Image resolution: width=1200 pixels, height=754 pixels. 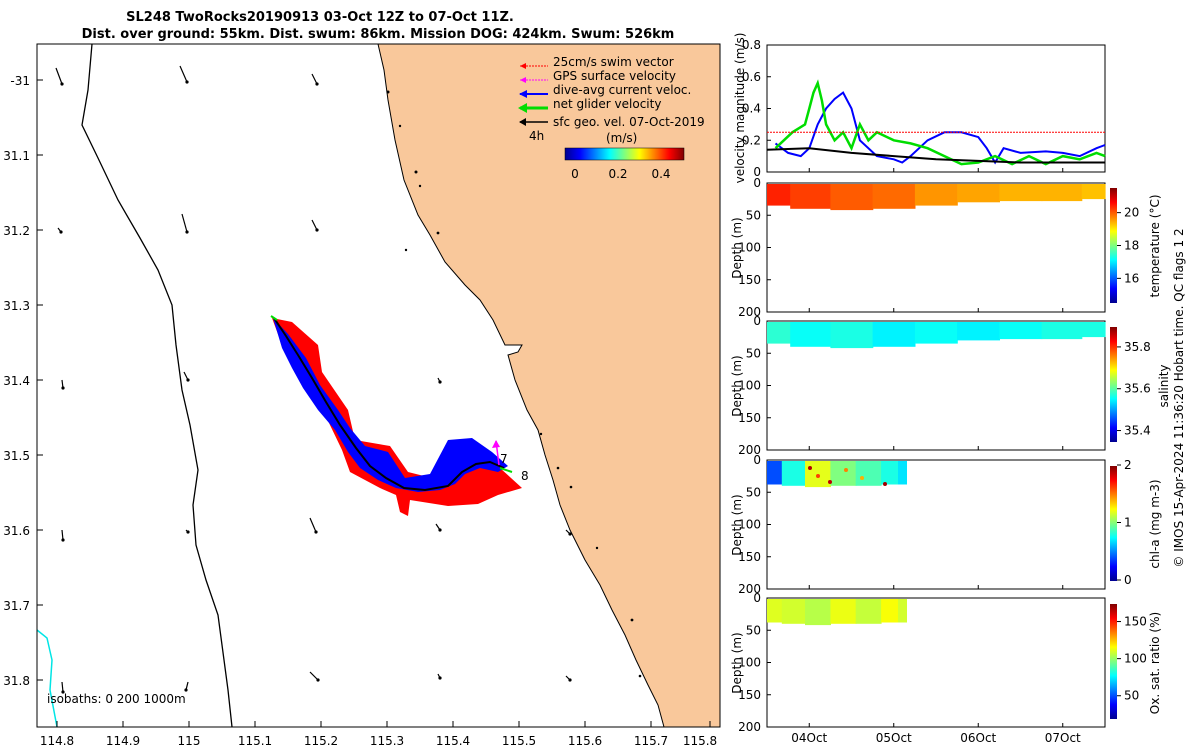 I want to click on tick-label: 0.8, so click(x=751, y=45).